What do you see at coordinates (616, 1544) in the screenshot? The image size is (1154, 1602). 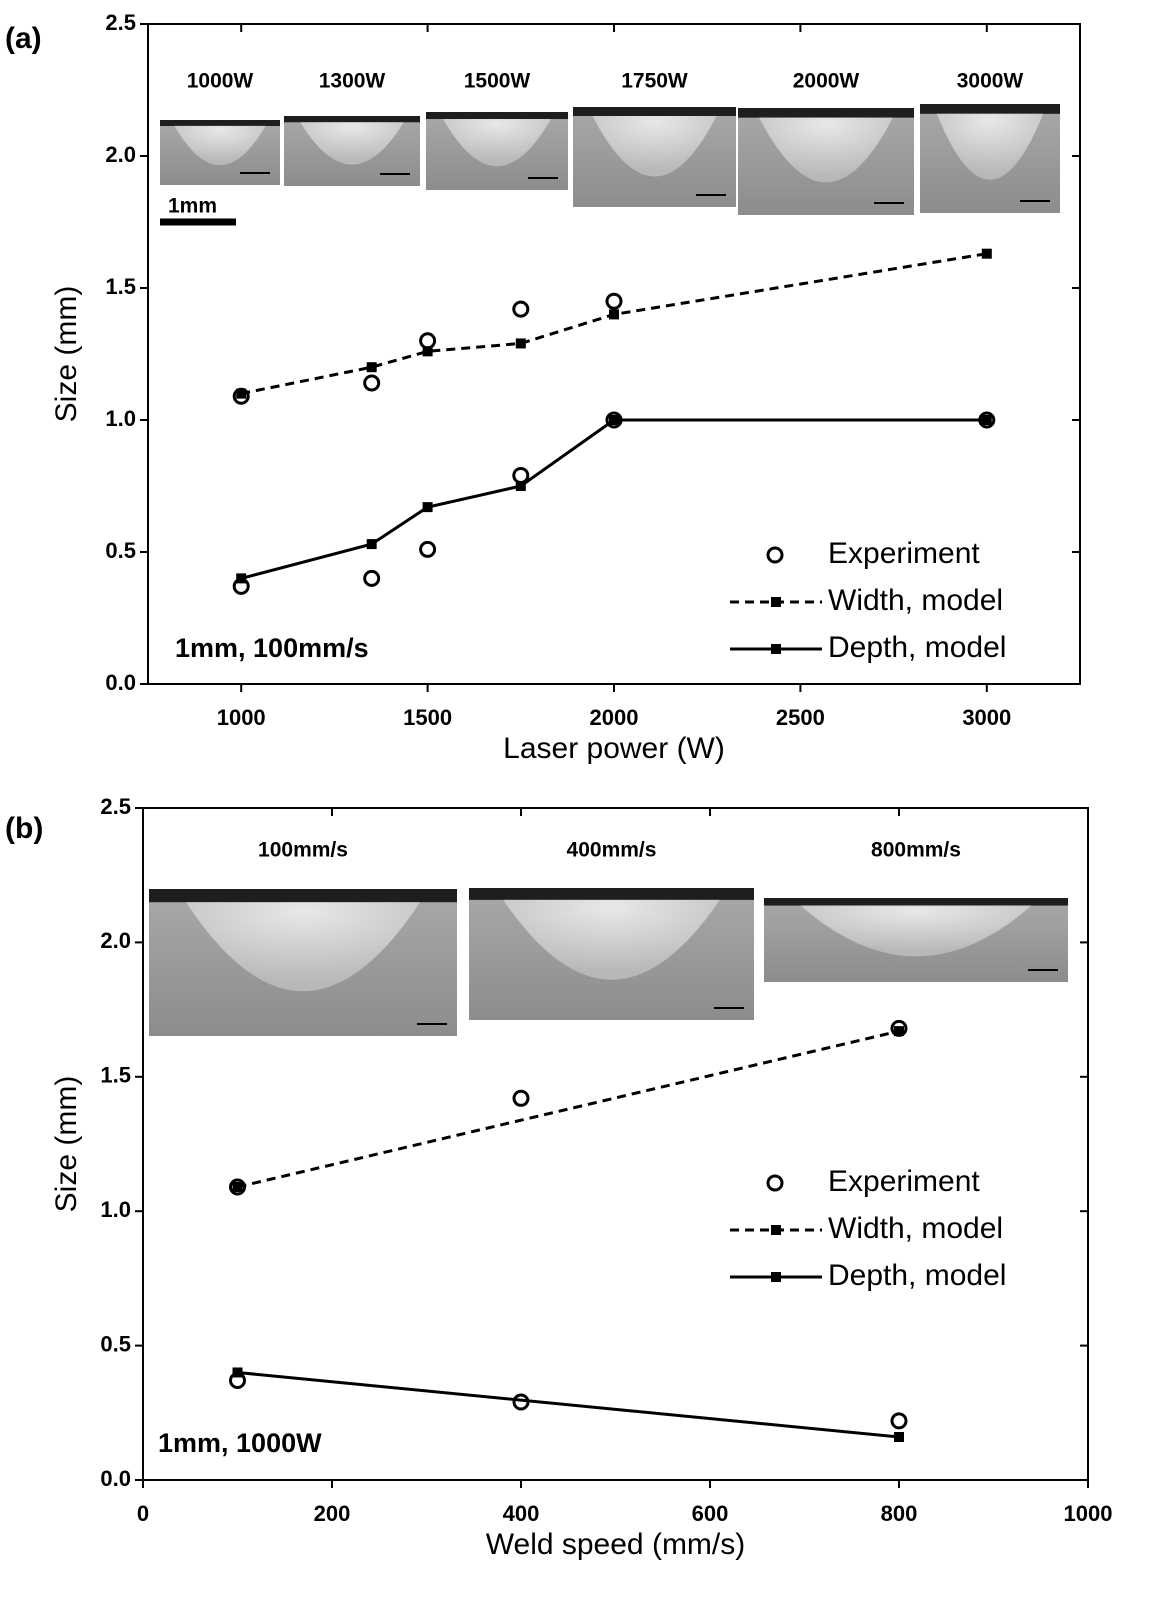 I see `x-axis-label: Weld speed (mm/s)` at bounding box center [616, 1544].